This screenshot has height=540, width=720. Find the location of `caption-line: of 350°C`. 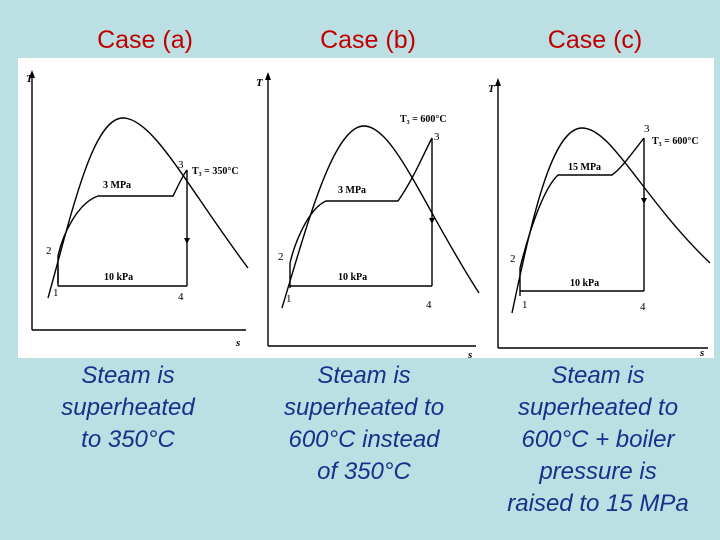

caption-line: of 350°C is located at coordinates (364, 471).